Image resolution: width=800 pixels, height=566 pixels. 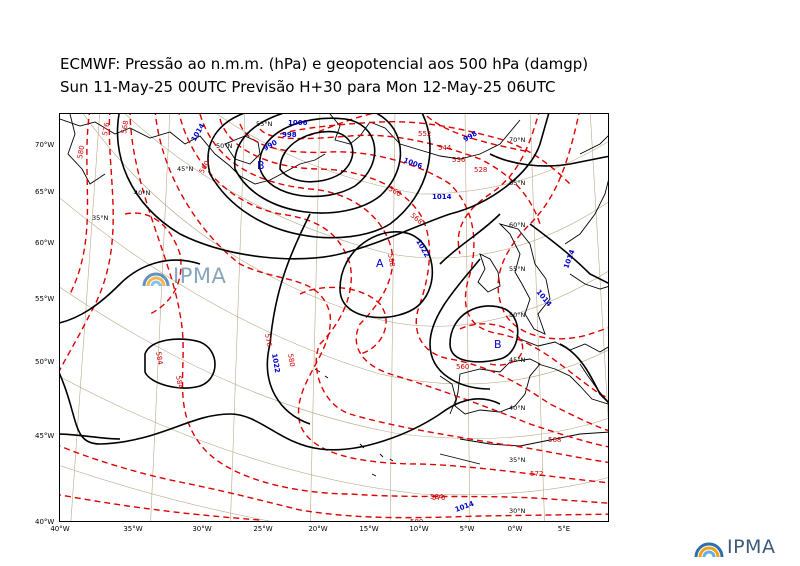 What do you see at coordinates (445, 148) in the screenshot?
I see `geopotential-label: 544` at bounding box center [445, 148].